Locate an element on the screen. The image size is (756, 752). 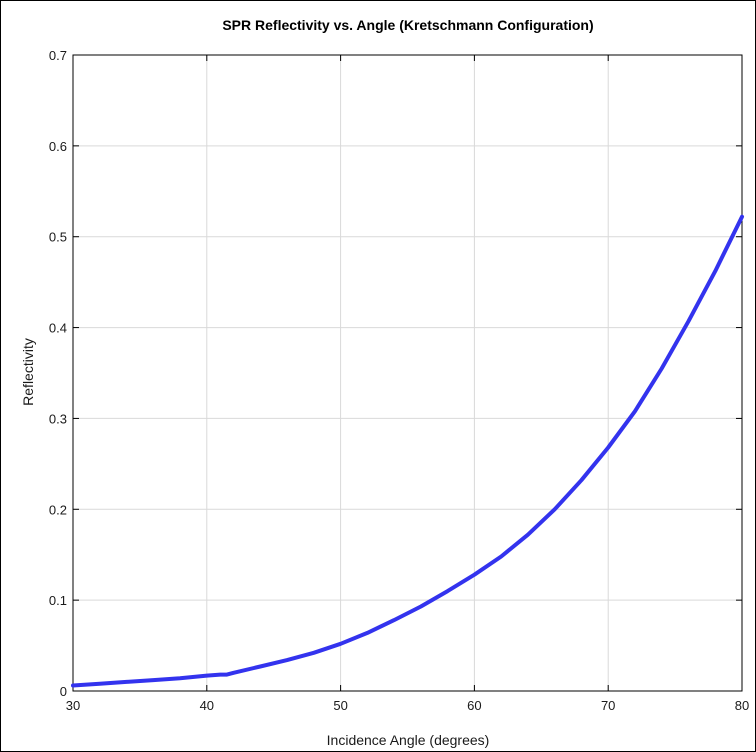
y-tick-label-6: 0.6 is located at coordinates (58, 146).